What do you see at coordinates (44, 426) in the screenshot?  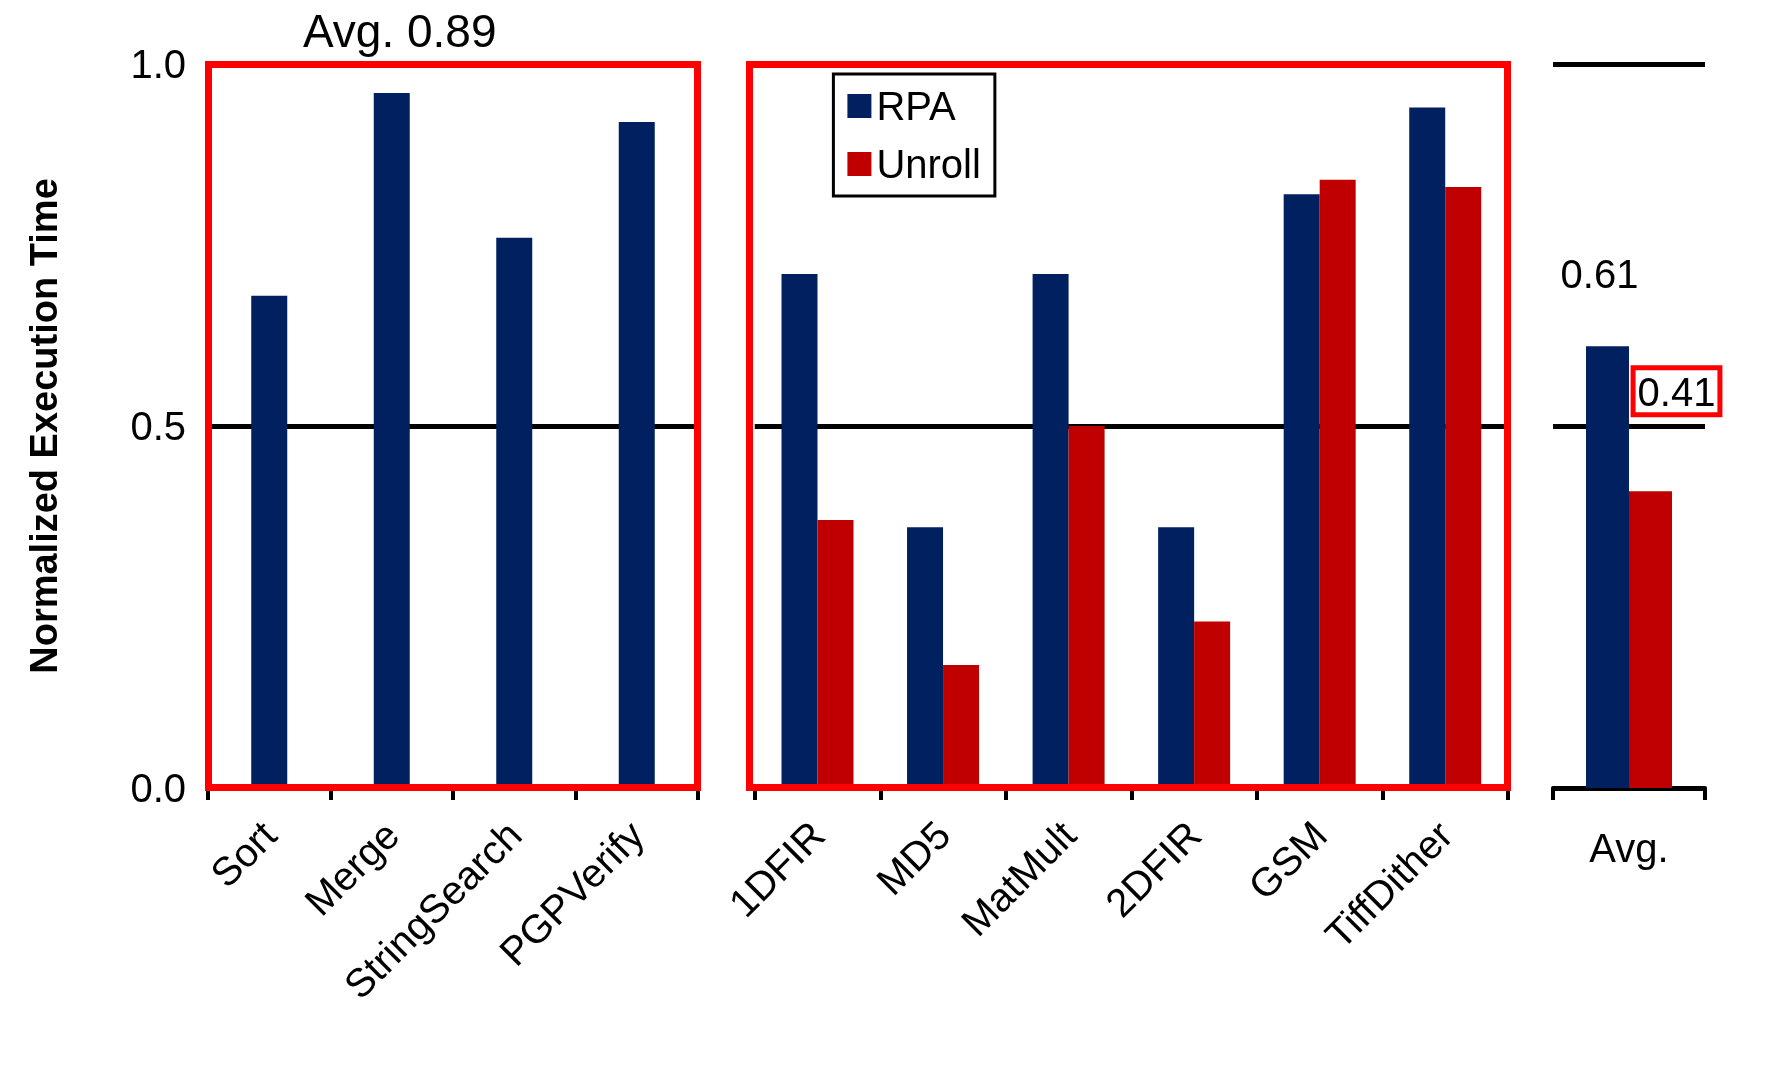 I see `y-axis-title: Normalized Execution Time` at bounding box center [44, 426].